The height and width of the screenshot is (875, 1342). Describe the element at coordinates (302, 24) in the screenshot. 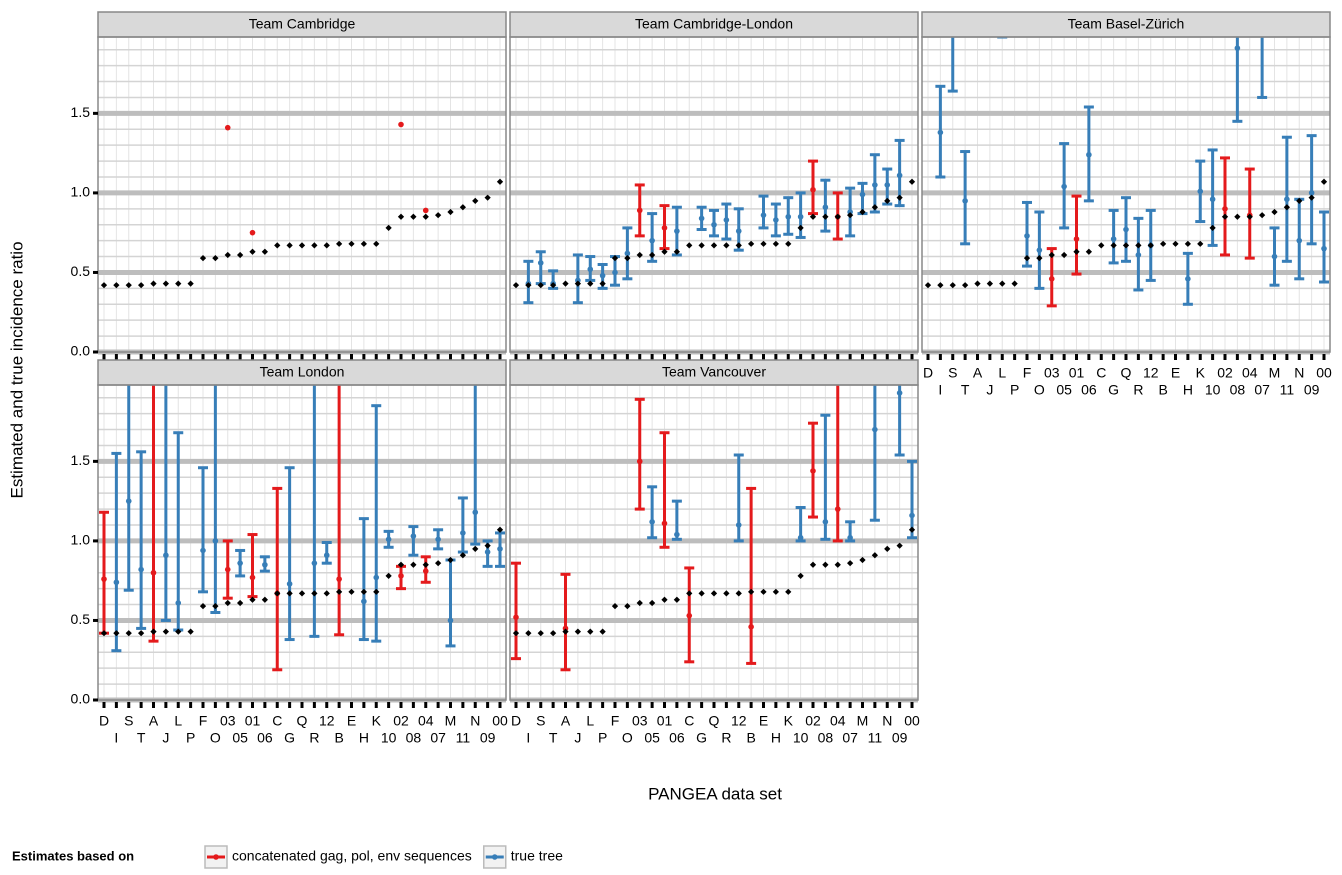

I see `facet-title: Team Cambridge` at that location.